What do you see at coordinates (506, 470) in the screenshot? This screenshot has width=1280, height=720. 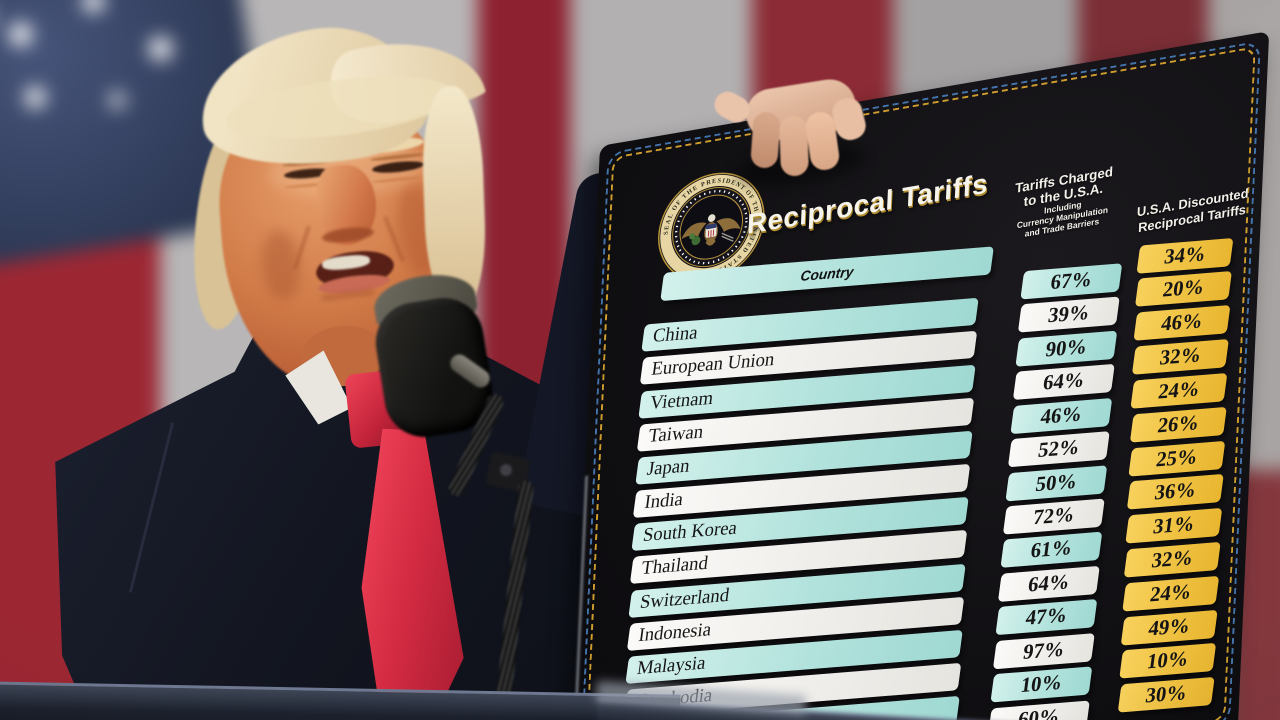 I see `mic-clamp-bolt` at bounding box center [506, 470].